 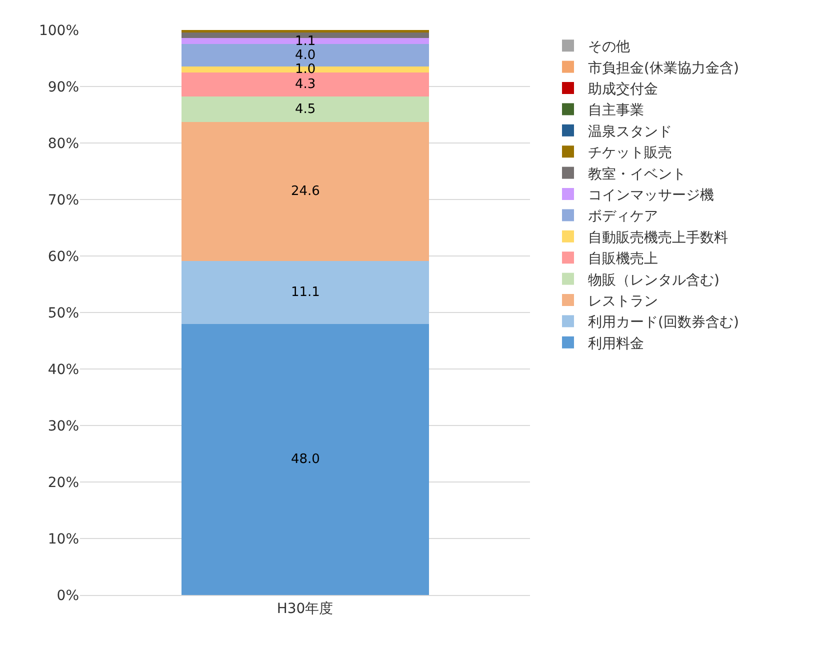 I want to click on legend-label: ボディケア, so click(x=623, y=216).